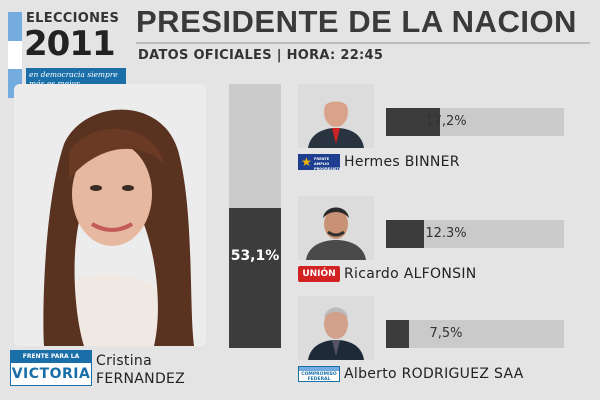 This screenshot has width=600, height=400. Describe the element at coordinates (446, 121) in the screenshot. I see `candidate-pct-label: 17,2%` at that location.